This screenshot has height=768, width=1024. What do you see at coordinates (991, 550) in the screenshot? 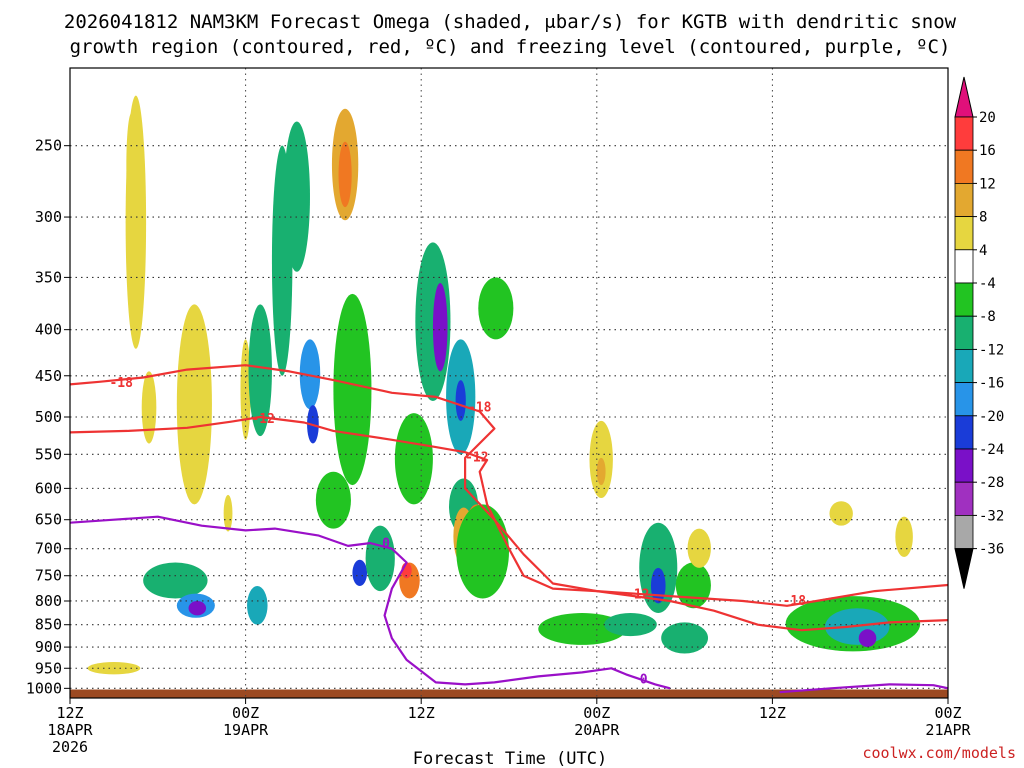
I see `colorbar-label-13: -36` at bounding box center [991, 550].